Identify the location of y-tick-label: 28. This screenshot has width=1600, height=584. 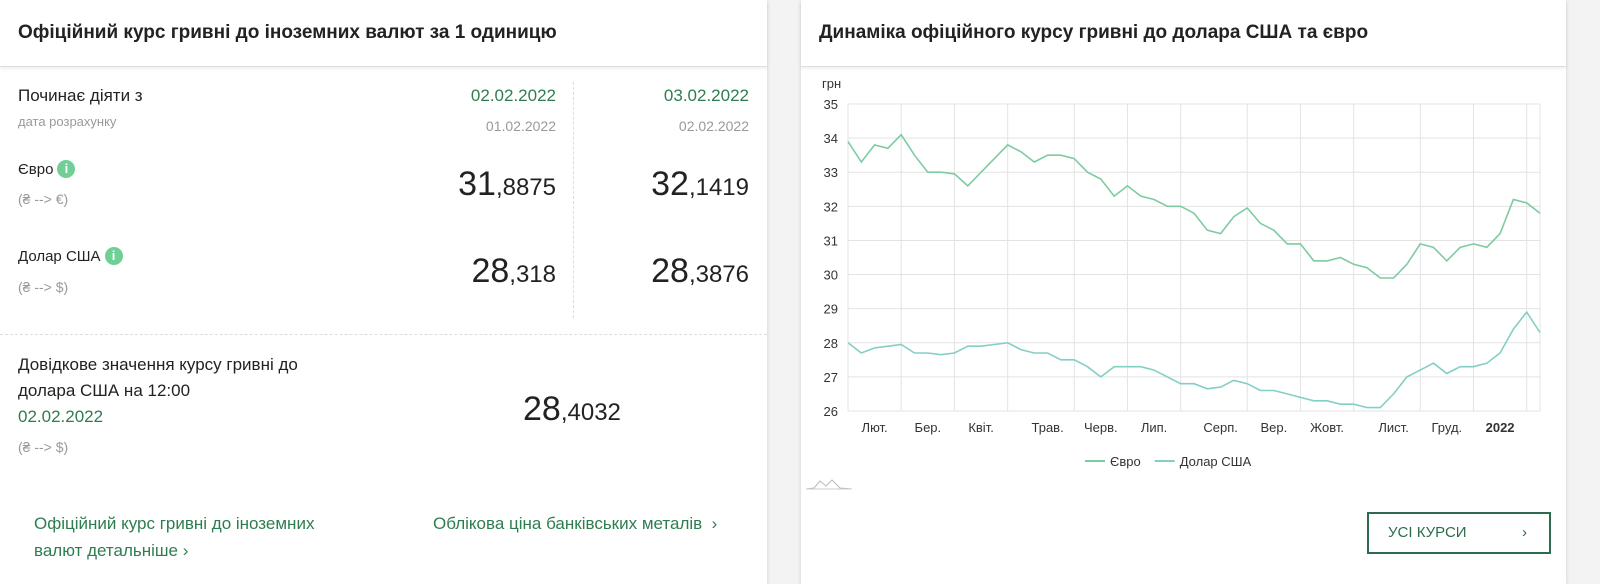
(831, 343).